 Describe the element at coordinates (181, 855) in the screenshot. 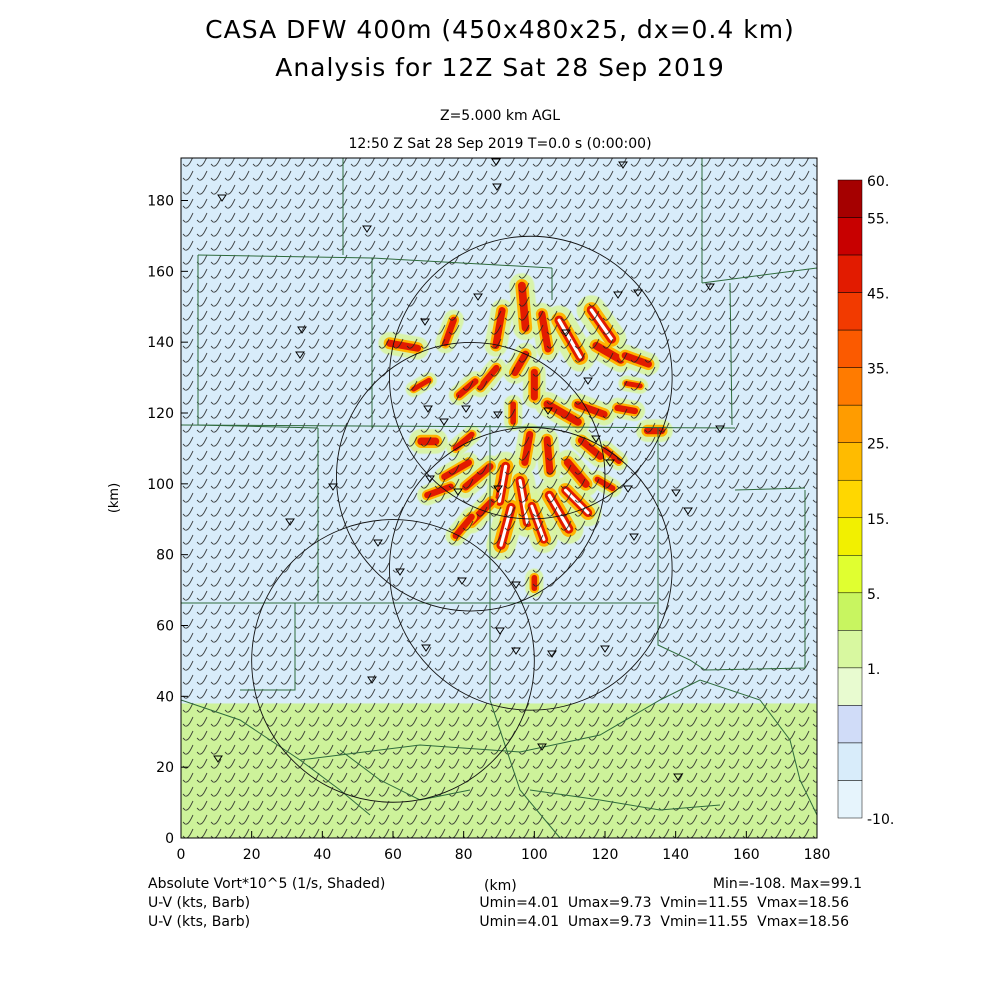

I see `x-tick-label-0: 0` at that location.